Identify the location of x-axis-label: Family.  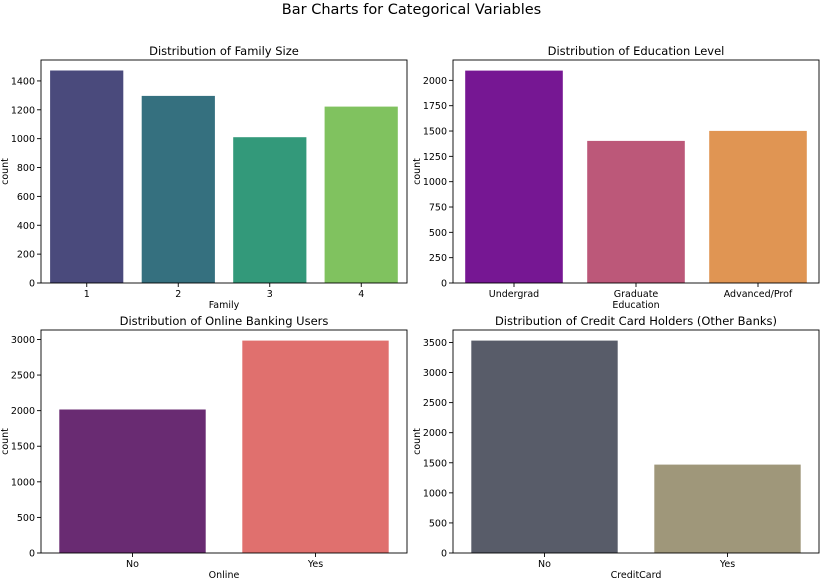
(224, 305).